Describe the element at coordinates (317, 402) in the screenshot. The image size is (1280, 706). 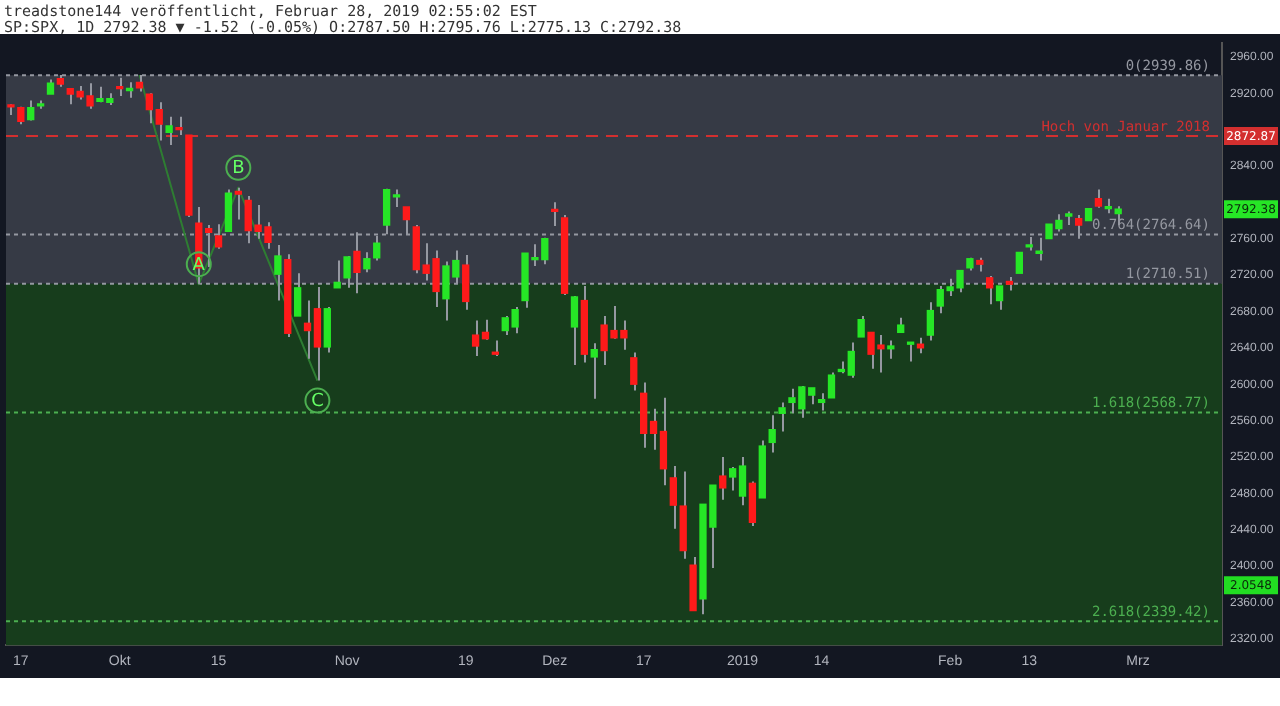
I see `data-label: C` at that location.